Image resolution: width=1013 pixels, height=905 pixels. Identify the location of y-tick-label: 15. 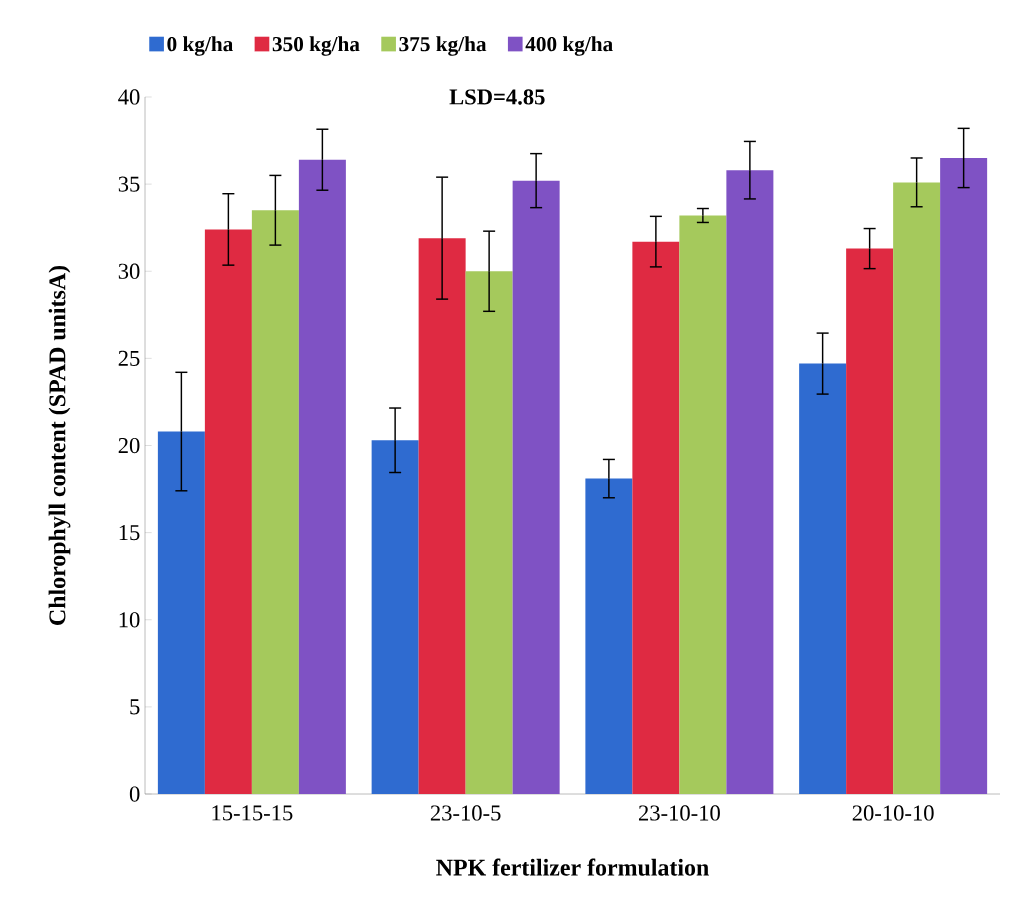
(129, 533).